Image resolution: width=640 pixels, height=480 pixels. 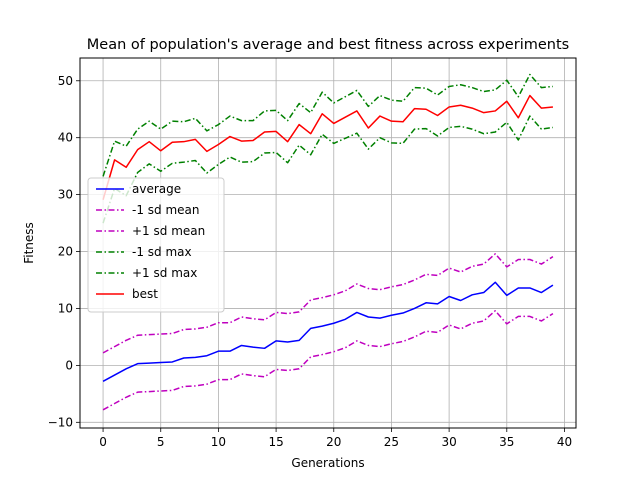 I want to click on x-axis-title: Generations, so click(x=327, y=463).